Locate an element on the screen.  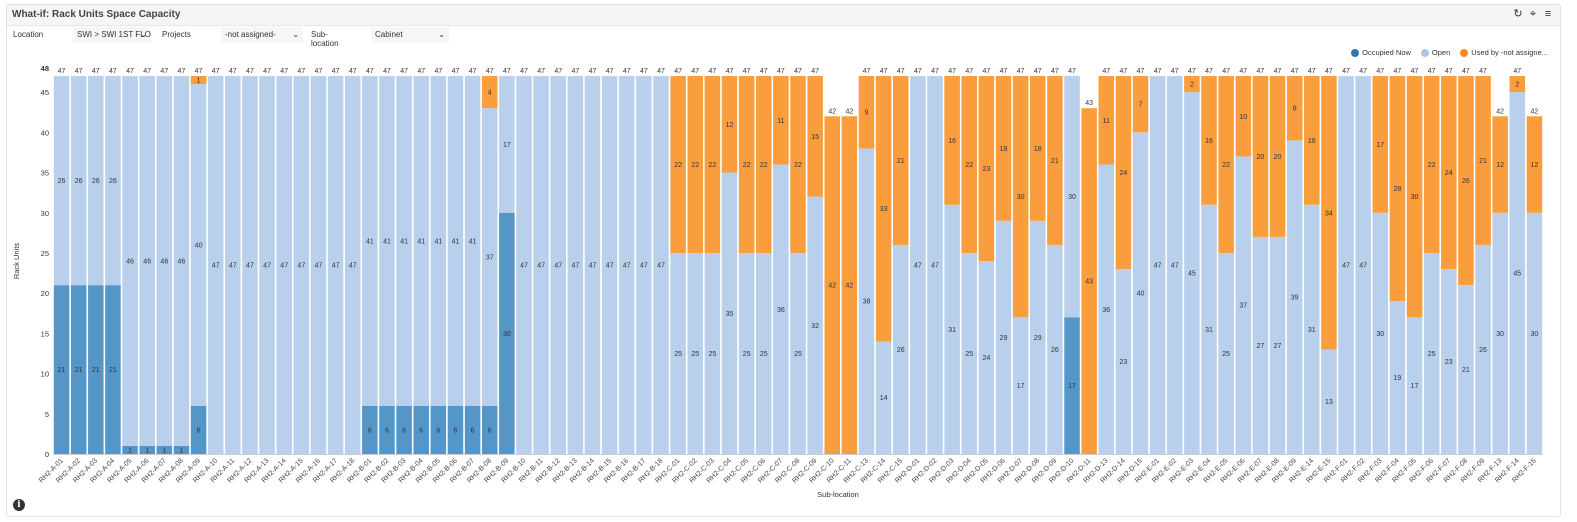
info-icon: i is located at coordinates (19, 505).